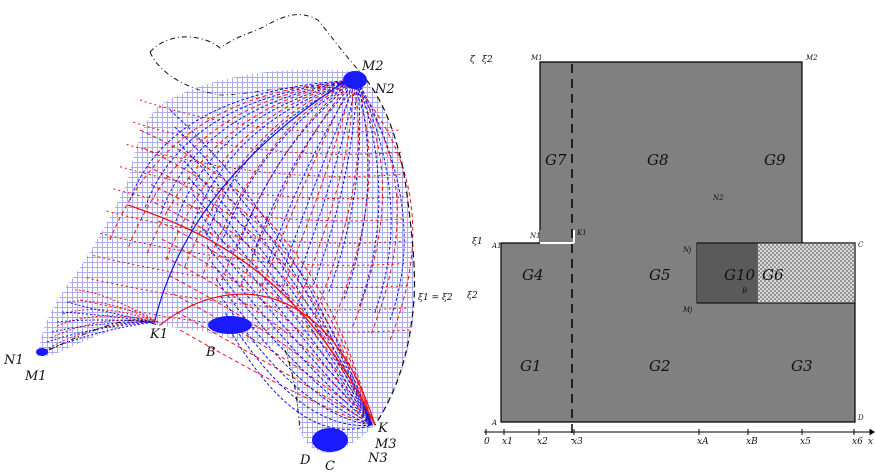 Image resolution: width=875 pixels, height=472 pixels. I want to click on lower-dashdot-boundary, so click(99, 338).